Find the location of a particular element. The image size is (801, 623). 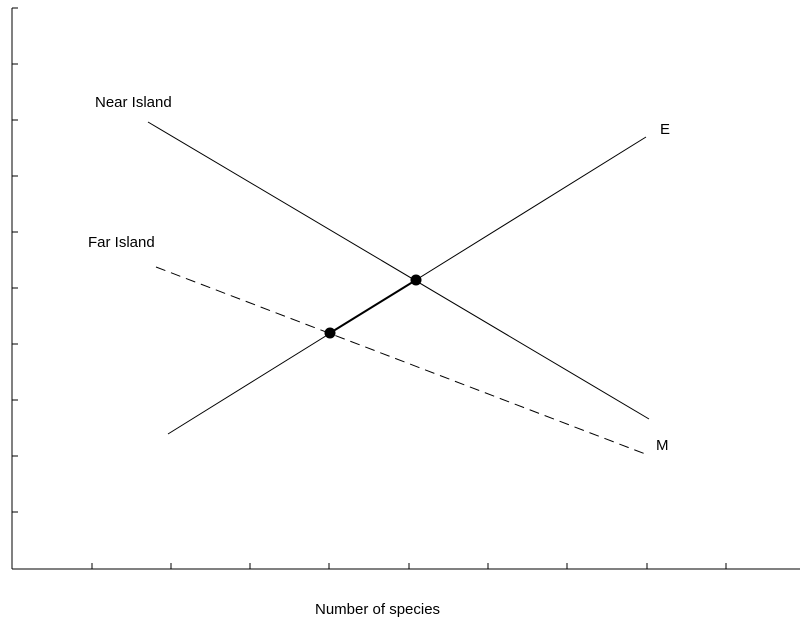

x-axis-ticks is located at coordinates (409, 566).